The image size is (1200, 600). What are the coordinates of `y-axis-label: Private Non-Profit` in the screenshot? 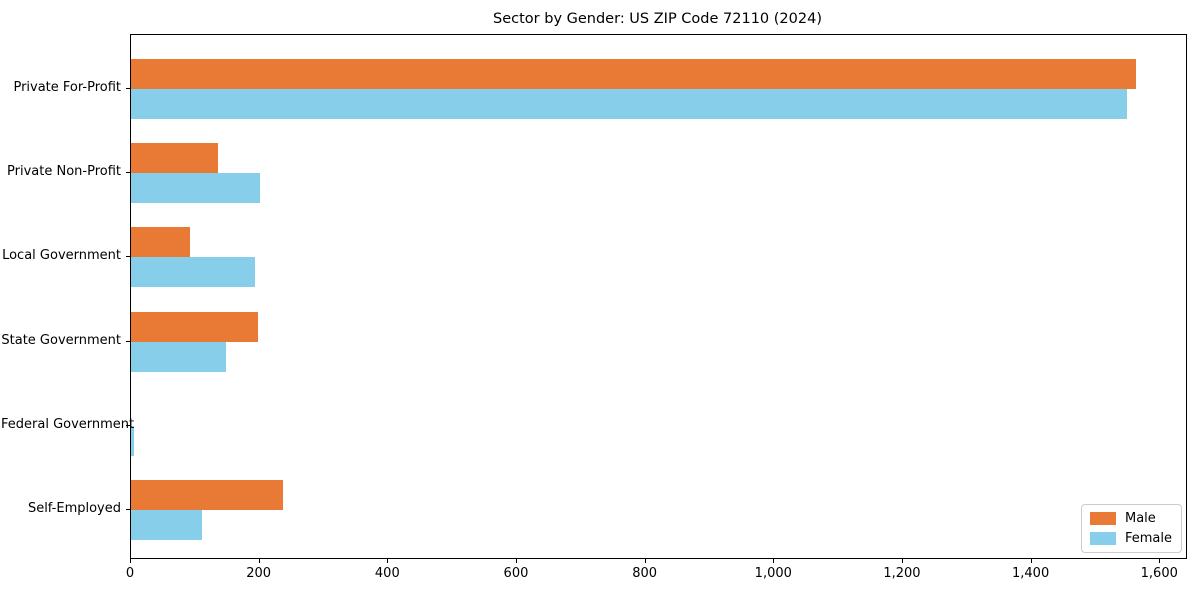 It's located at (64, 172).